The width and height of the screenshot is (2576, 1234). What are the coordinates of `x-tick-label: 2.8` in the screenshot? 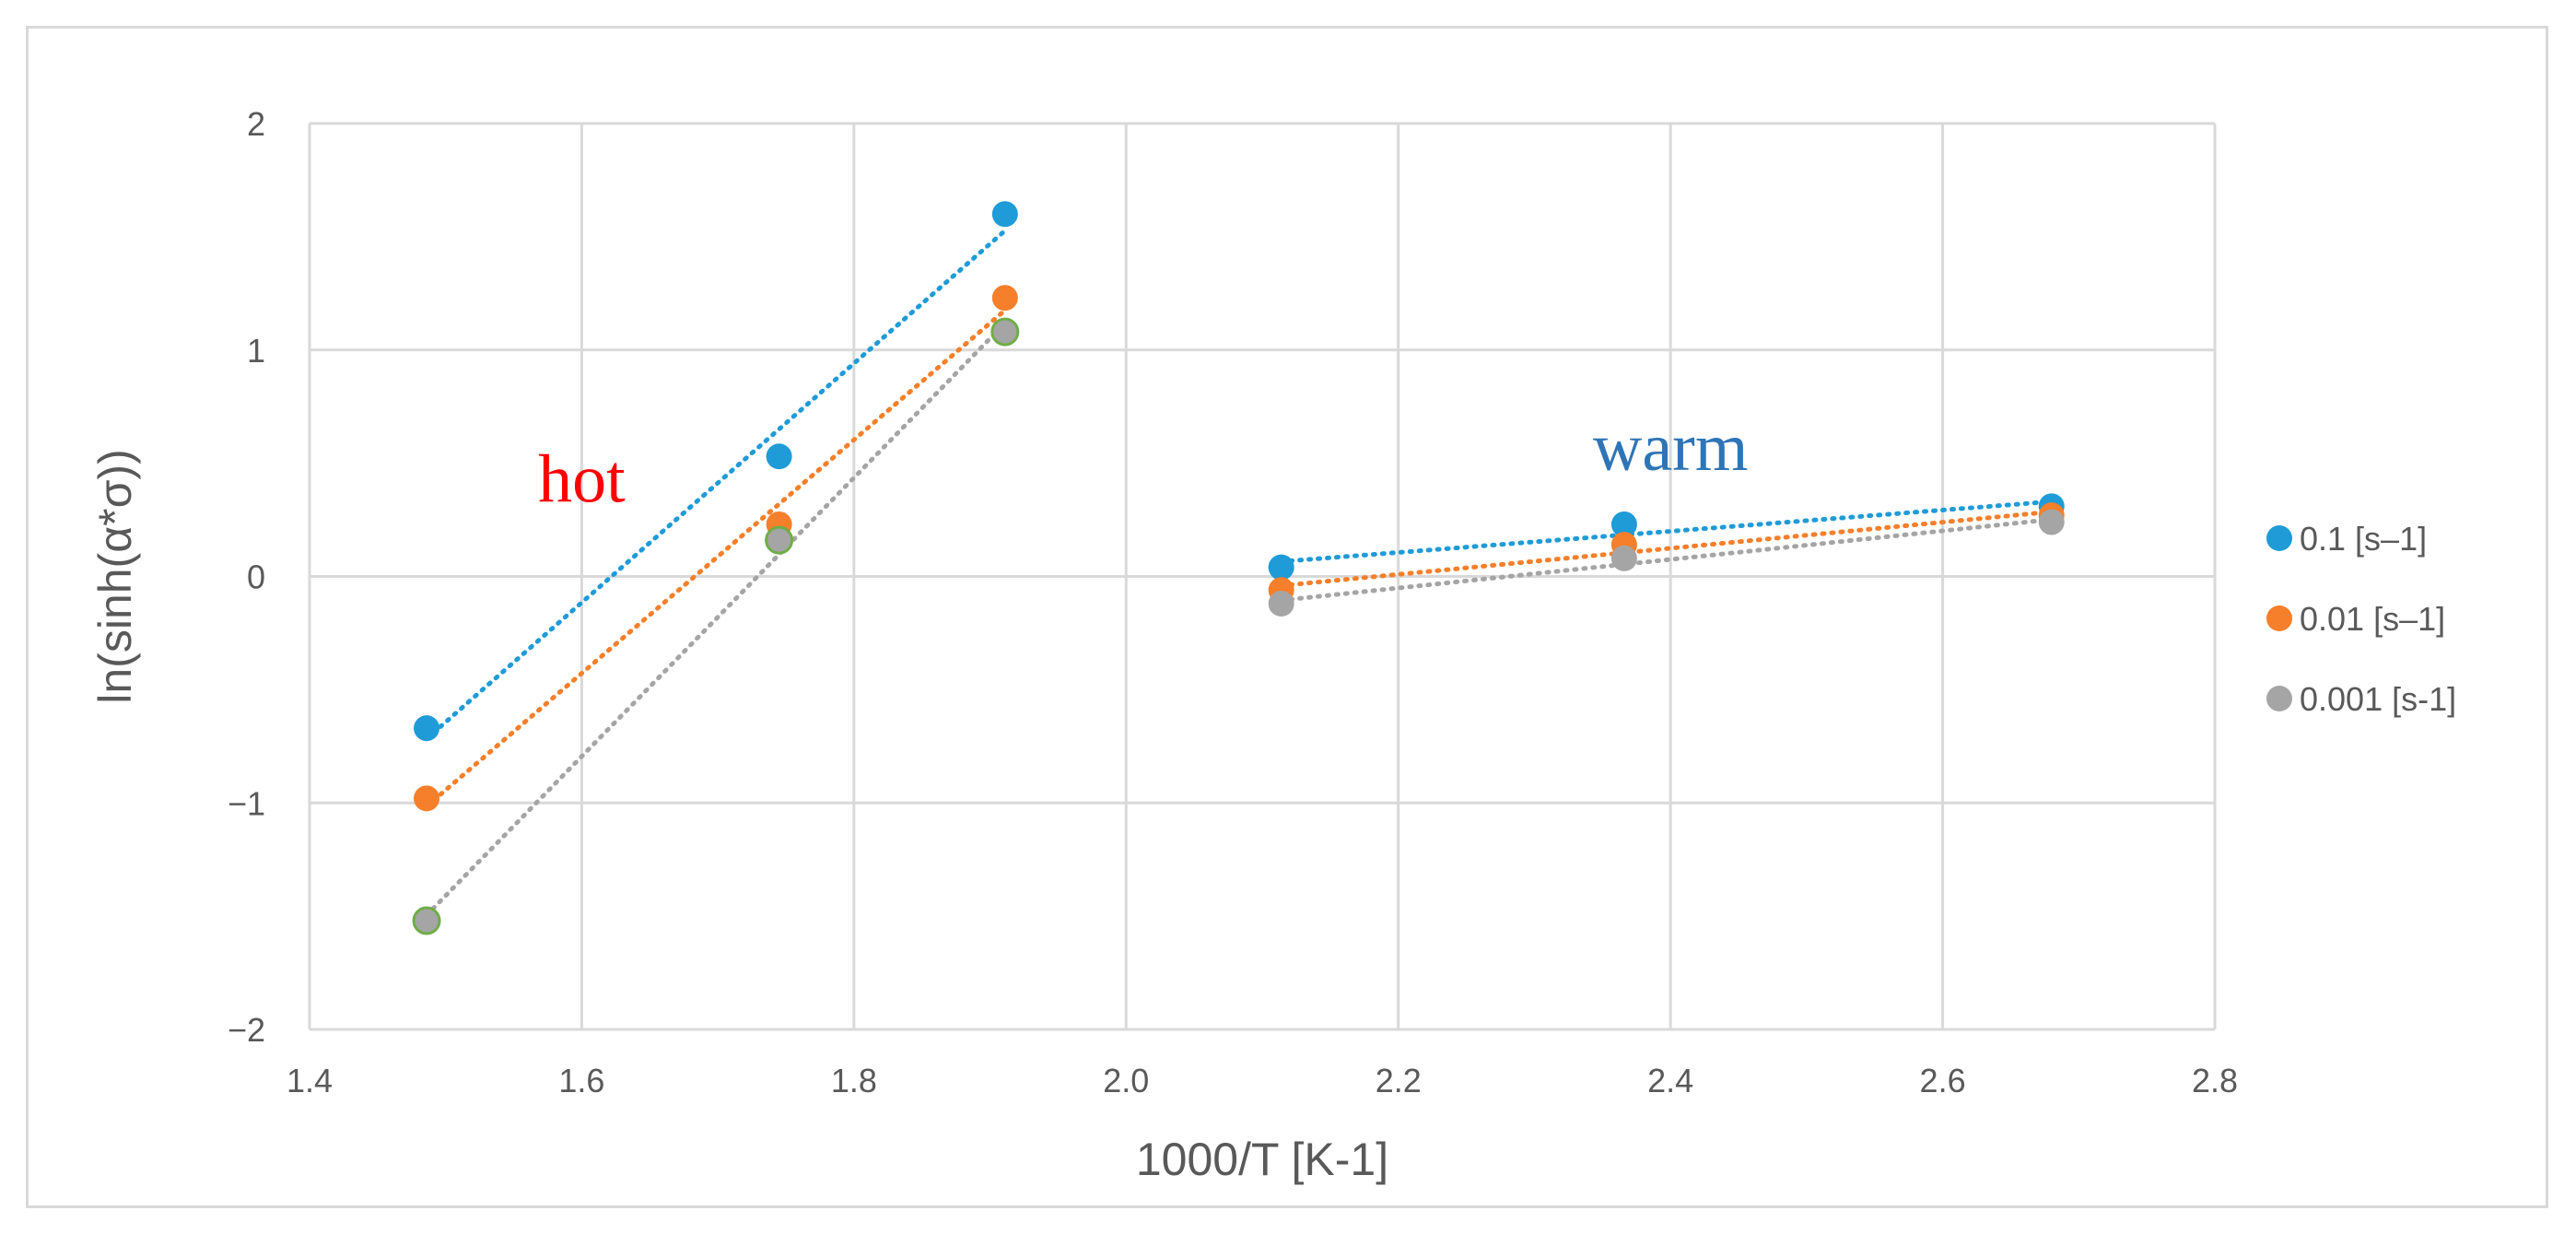 It's located at (2215, 1080).